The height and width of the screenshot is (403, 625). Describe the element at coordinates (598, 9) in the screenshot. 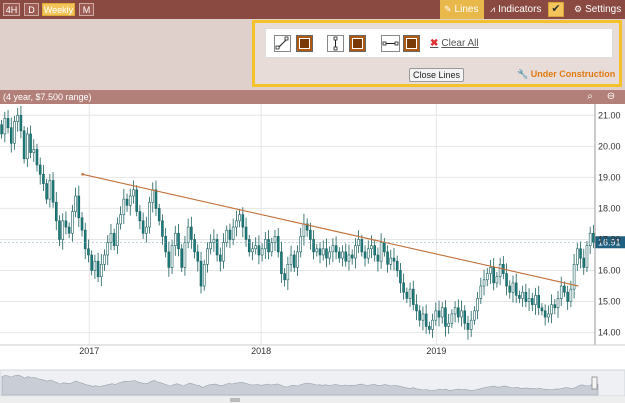

I see `settings-button: ⚙ Settings` at that location.